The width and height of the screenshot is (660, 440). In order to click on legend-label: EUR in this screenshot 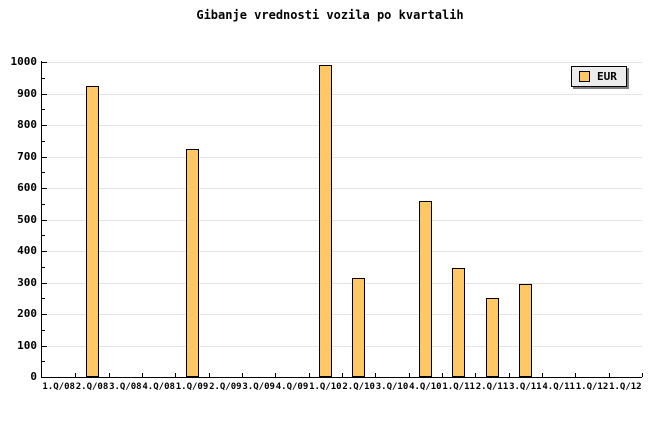, I will do `click(607, 76)`.